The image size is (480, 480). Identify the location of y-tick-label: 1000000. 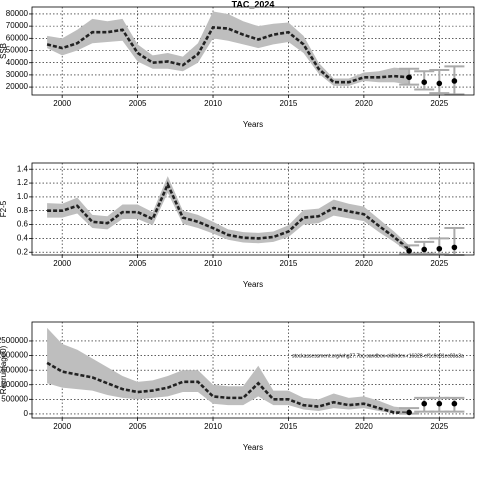
(14, 384).